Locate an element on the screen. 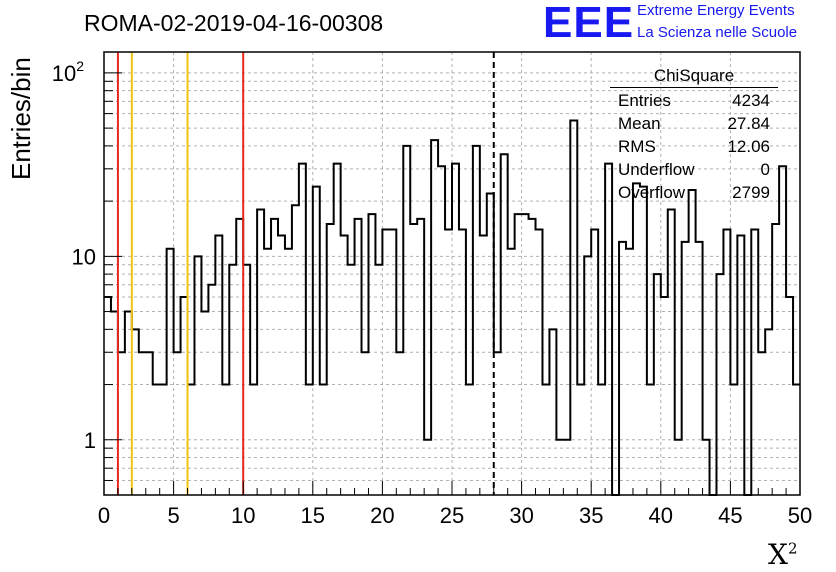  y-tick-label: 10 is located at coordinates (84, 256).